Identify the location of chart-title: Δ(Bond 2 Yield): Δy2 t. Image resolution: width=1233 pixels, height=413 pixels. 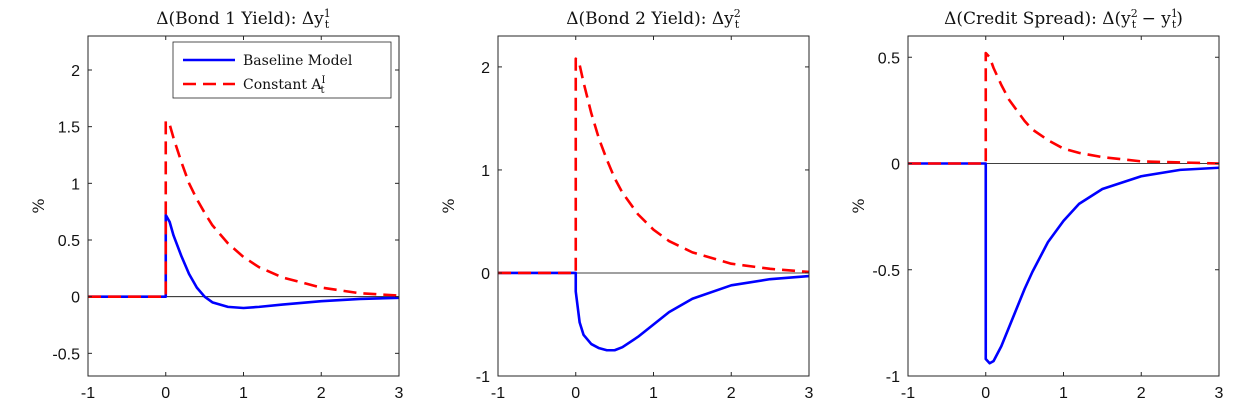
(653, 19).